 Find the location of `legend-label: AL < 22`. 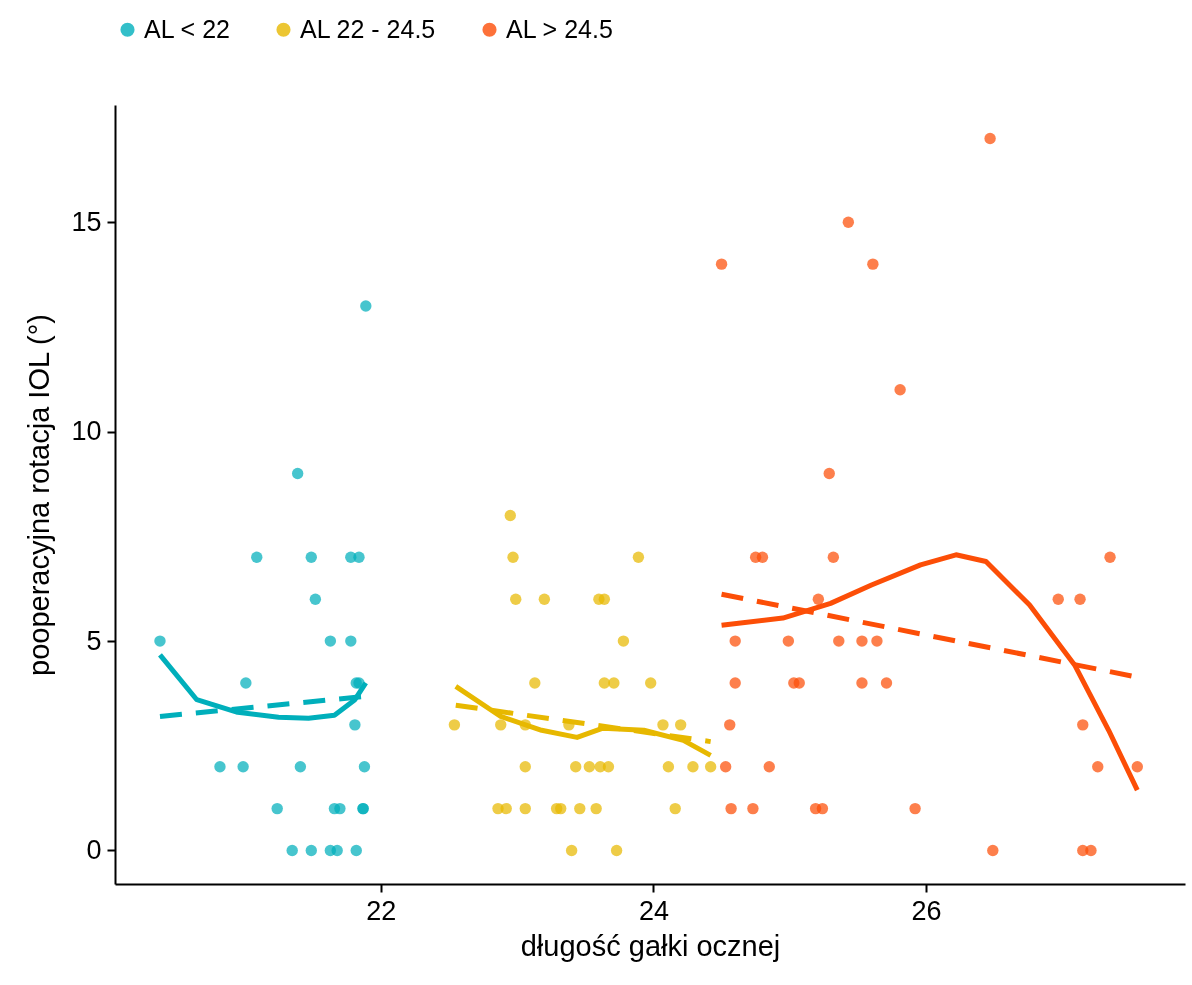

legend-label: AL < 22 is located at coordinates (187, 28).